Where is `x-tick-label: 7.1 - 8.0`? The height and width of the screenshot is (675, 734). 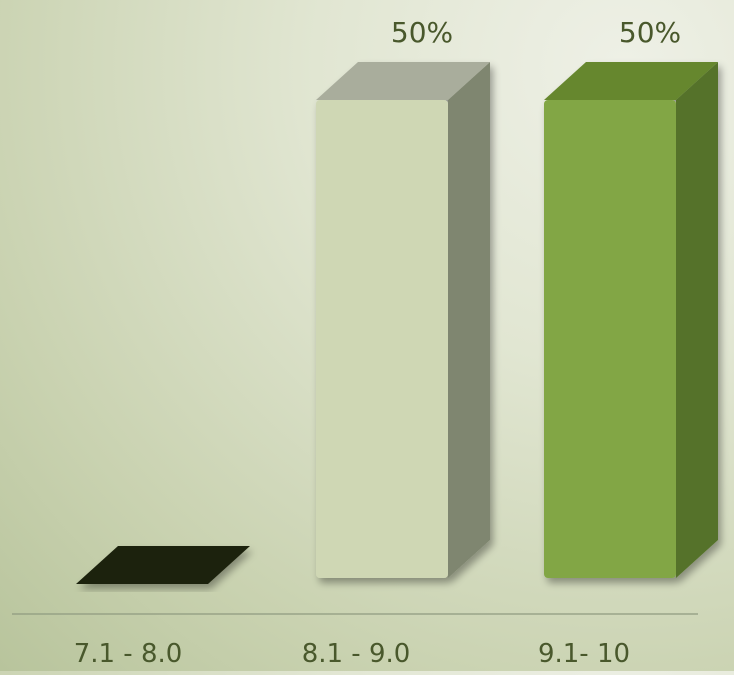 x-tick-label: 7.1 - 8.0 is located at coordinates (128, 654).